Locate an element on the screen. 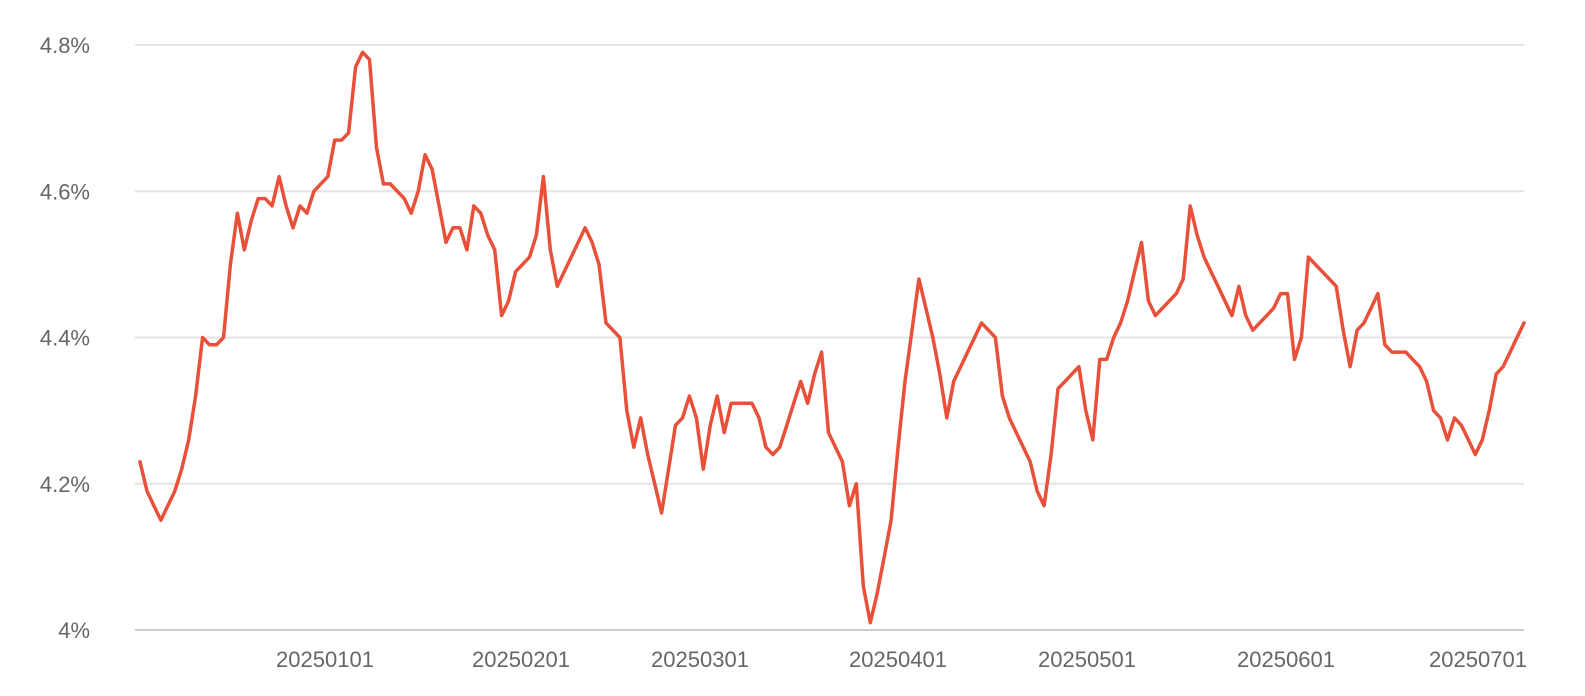  x-tick-label: 20250601 is located at coordinates (1286, 659).